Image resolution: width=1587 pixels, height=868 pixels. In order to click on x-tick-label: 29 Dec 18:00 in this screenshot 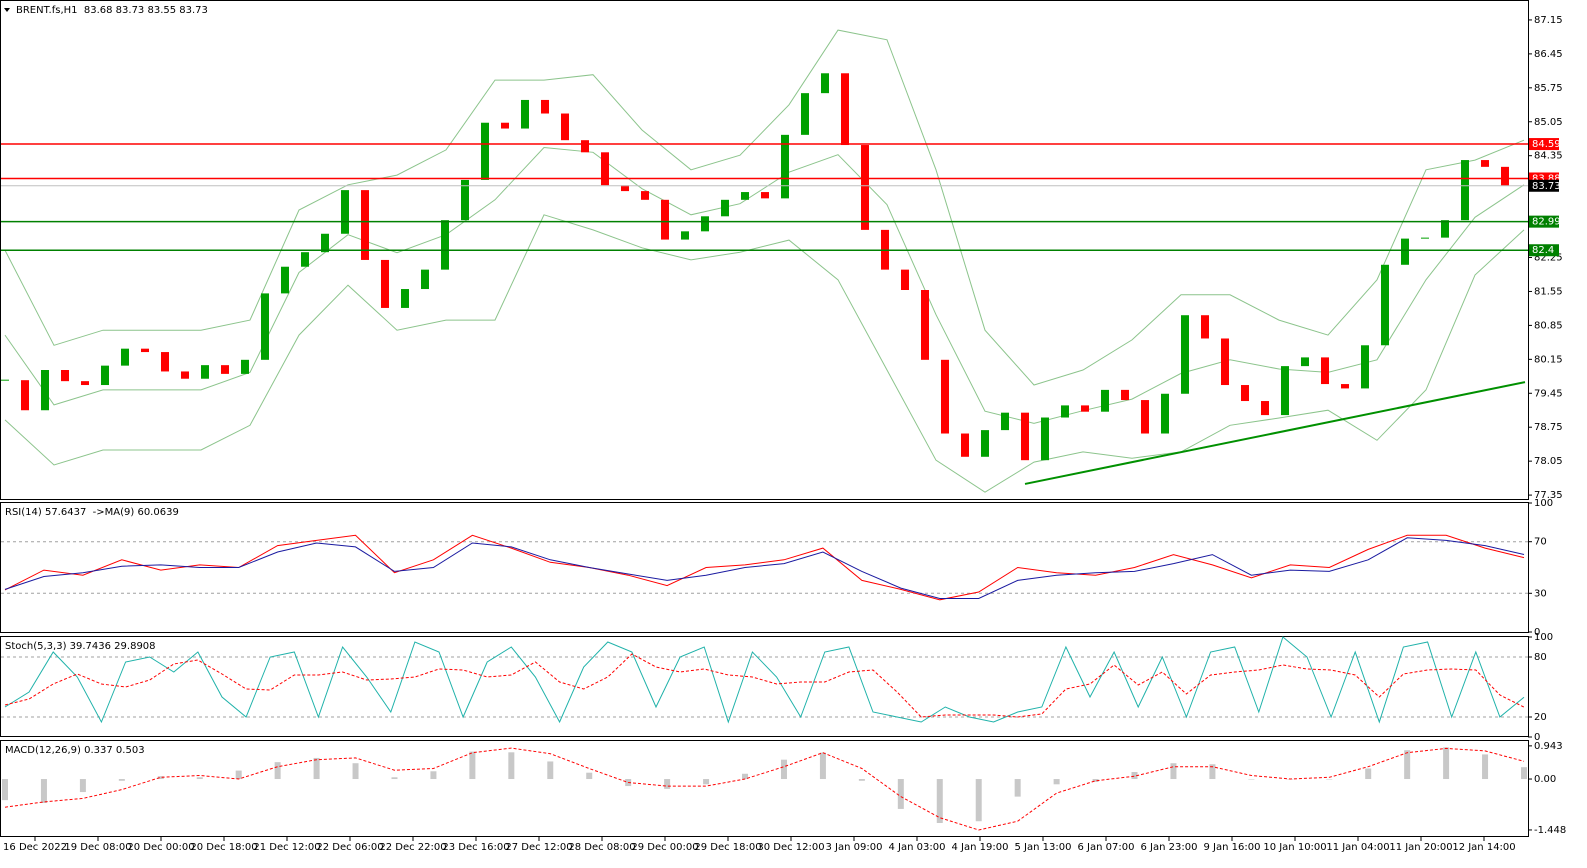, I will do `click(727, 847)`.